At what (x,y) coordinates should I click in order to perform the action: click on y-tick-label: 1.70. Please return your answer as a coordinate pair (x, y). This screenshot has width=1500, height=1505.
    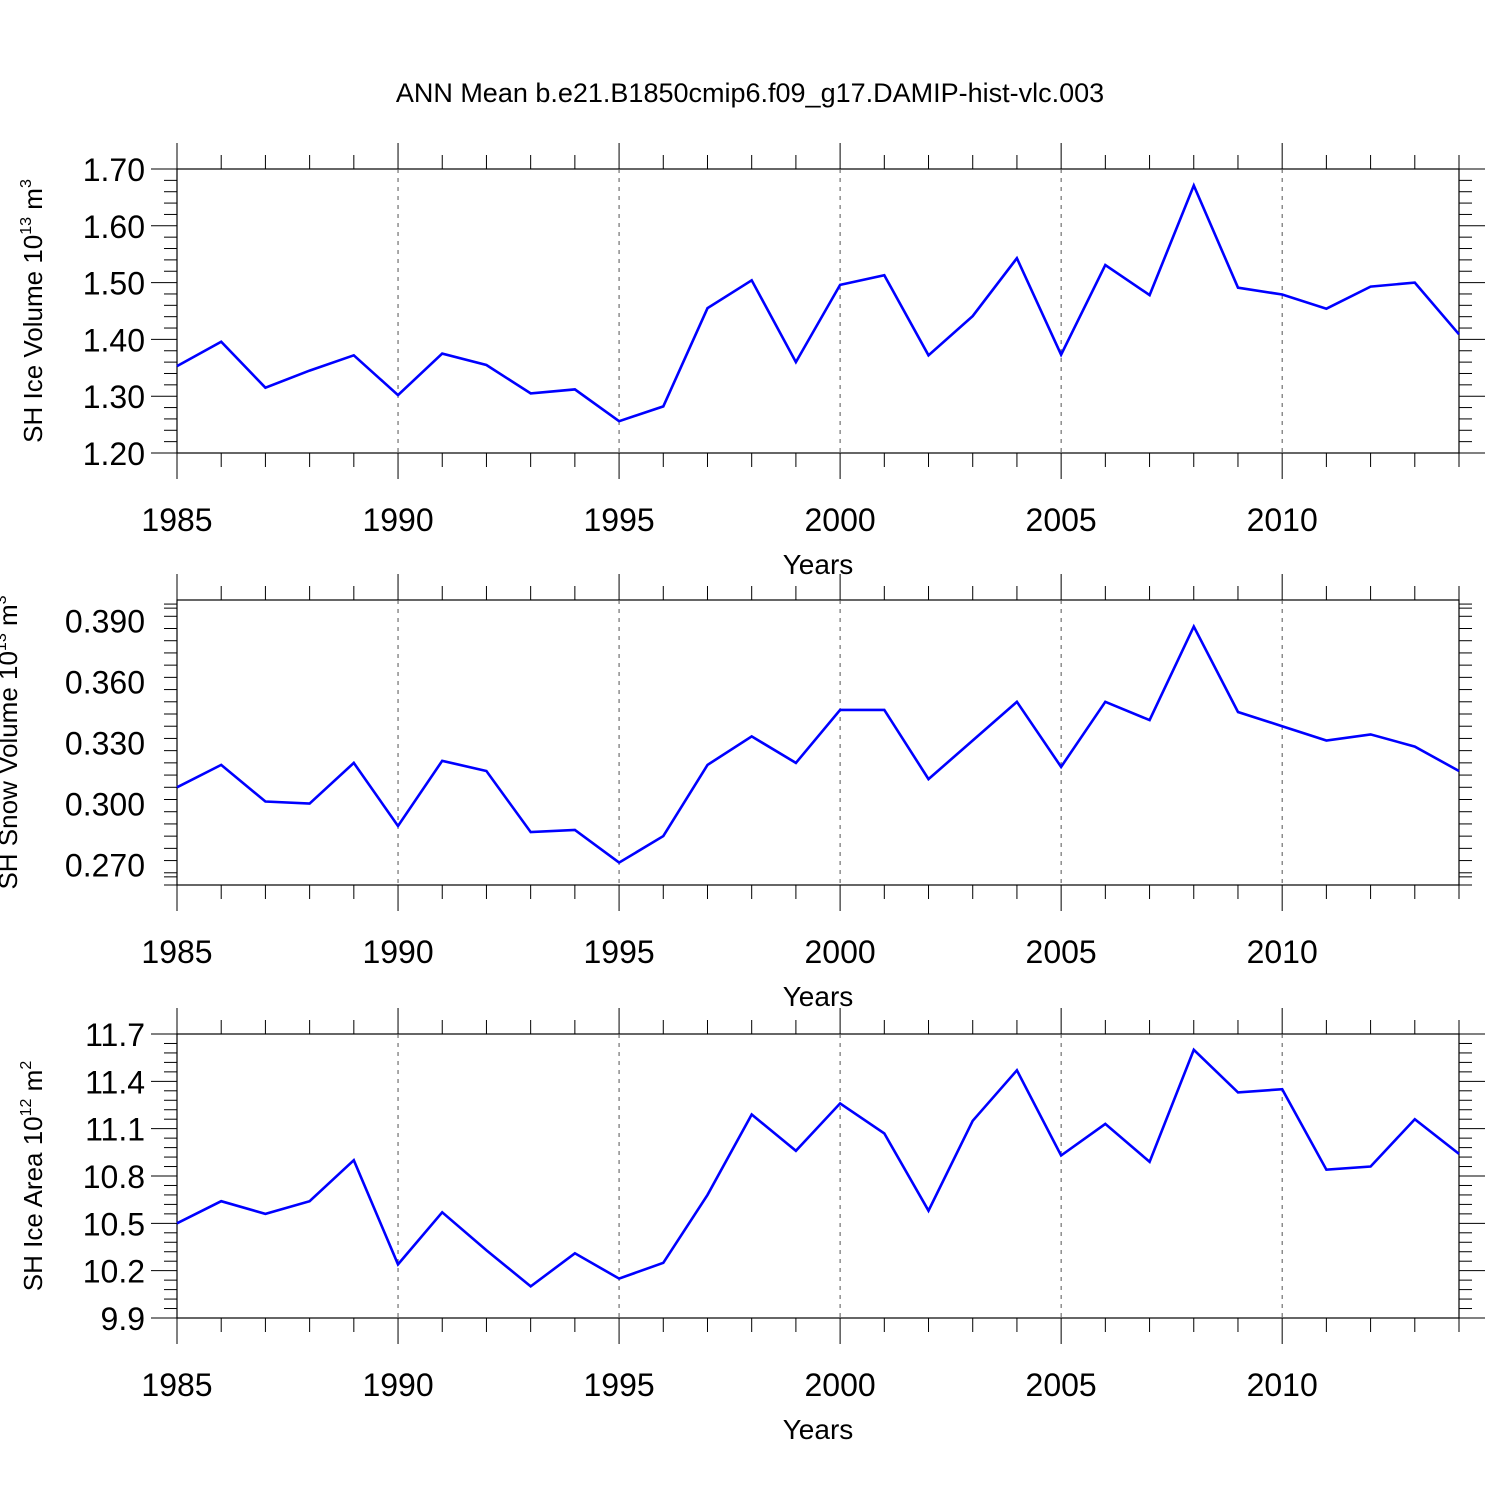
    Looking at the image, I should click on (114, 170).